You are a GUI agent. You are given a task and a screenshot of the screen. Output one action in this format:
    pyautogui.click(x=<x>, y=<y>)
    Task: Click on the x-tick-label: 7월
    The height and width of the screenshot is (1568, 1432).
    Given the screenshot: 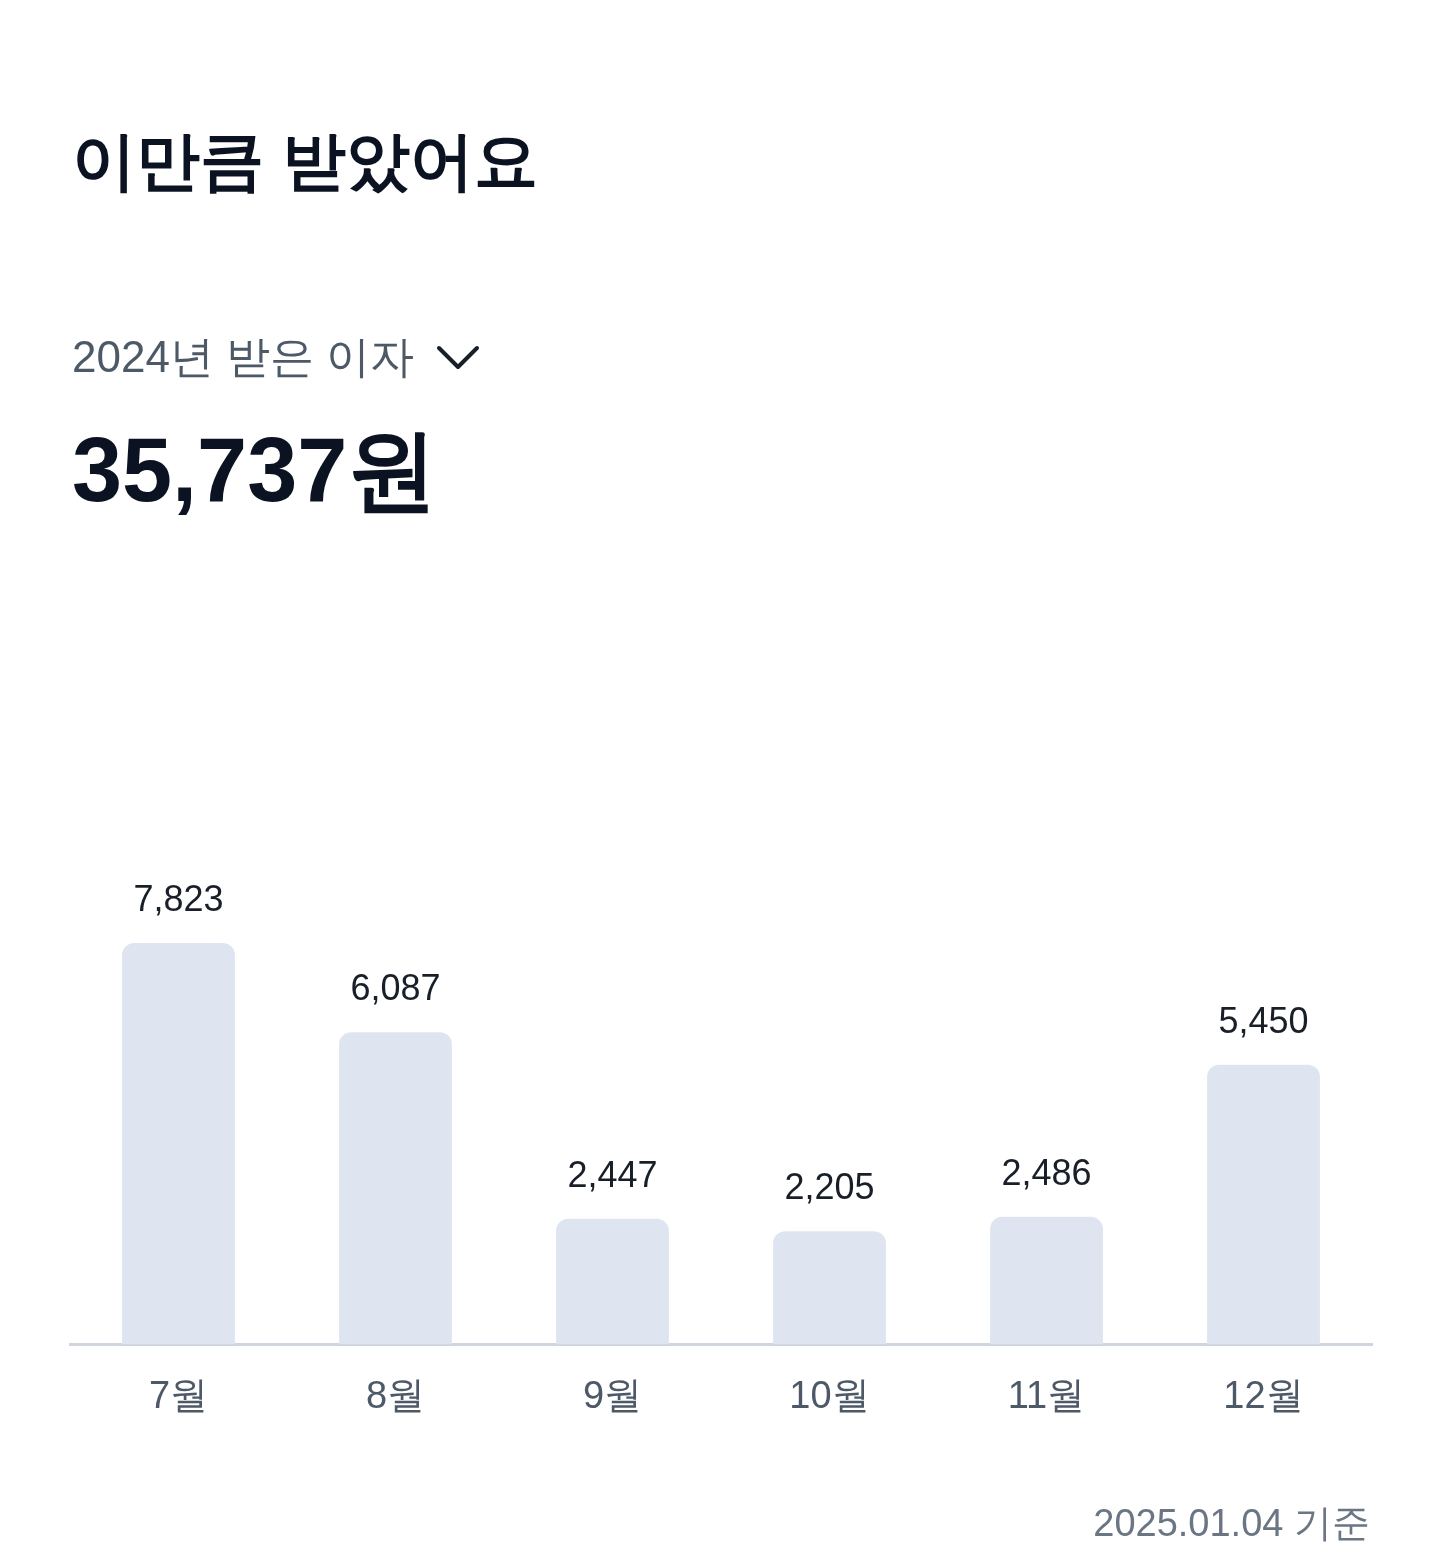 What is the action you would take?
    pyautogui.click(x=178, y=1394)
    